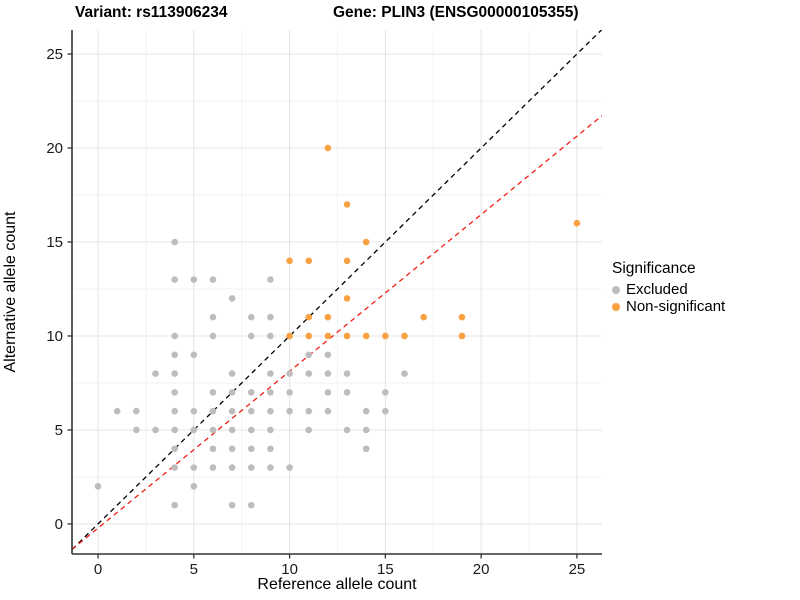  I want to click on y-tick-label: 25, so click(54, 54).